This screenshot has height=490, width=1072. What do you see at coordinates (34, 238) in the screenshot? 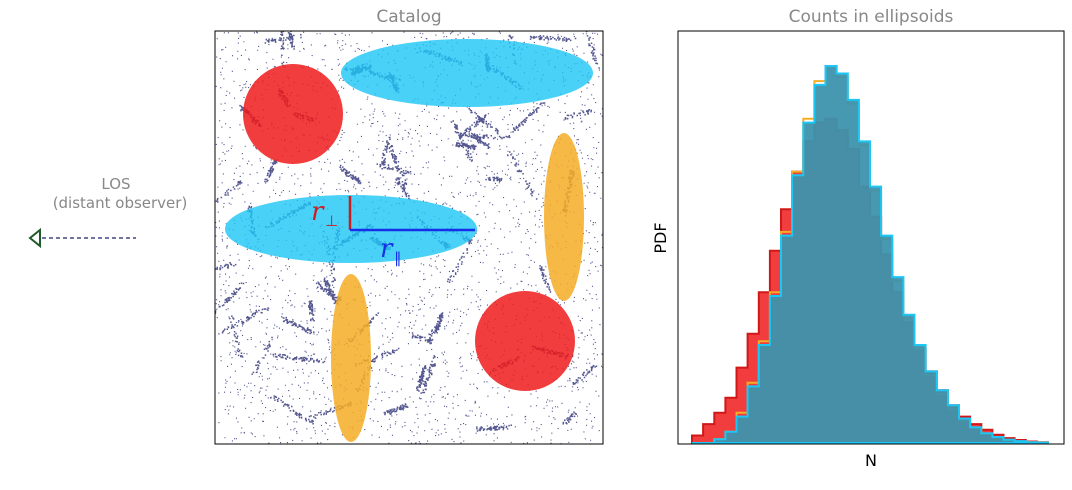
I see `triangle-left-icon` at bounding box center [34, 238].